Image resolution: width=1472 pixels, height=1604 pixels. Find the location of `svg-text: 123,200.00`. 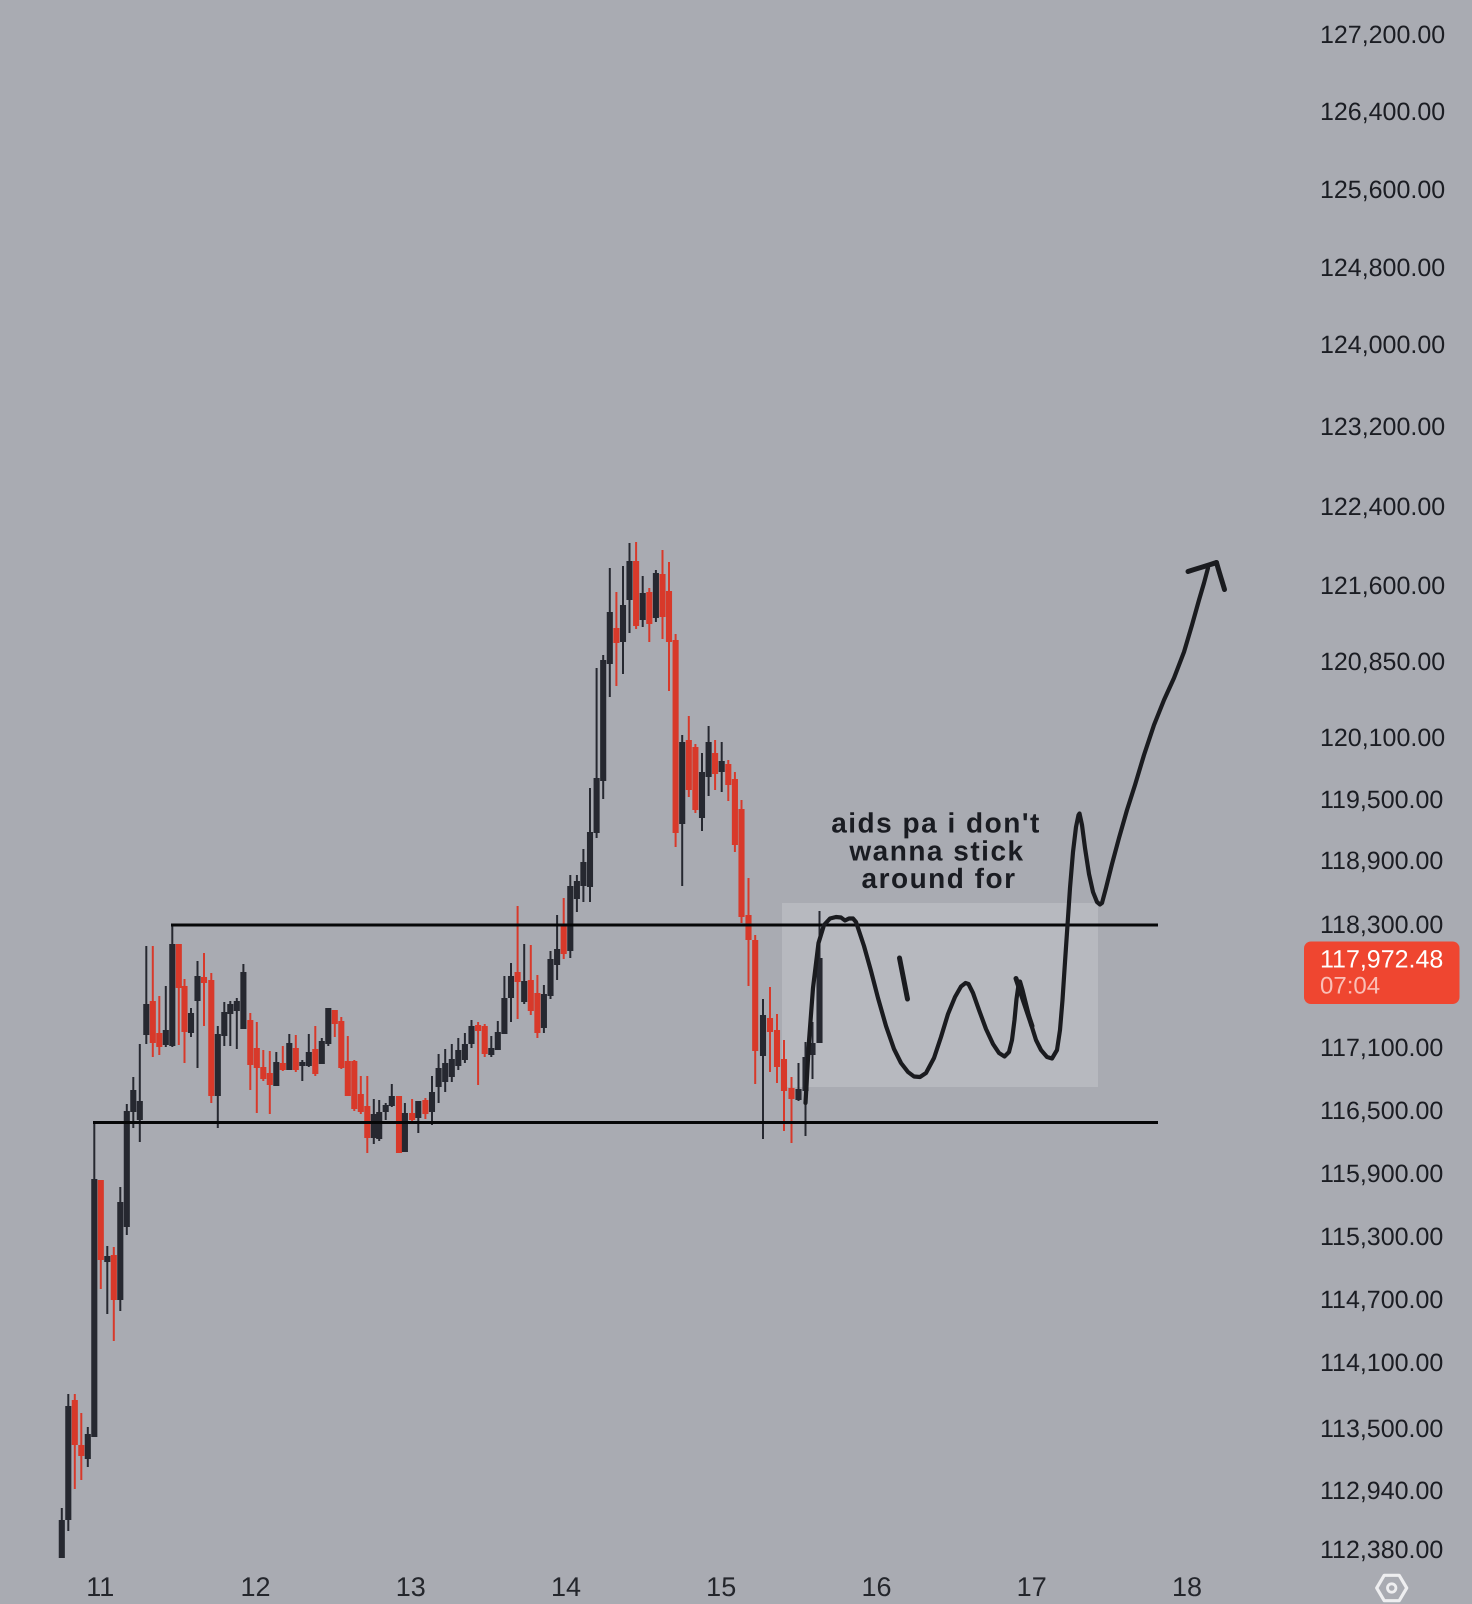

svg-text: 123,200.00 is located at coordinates (1382, 427).